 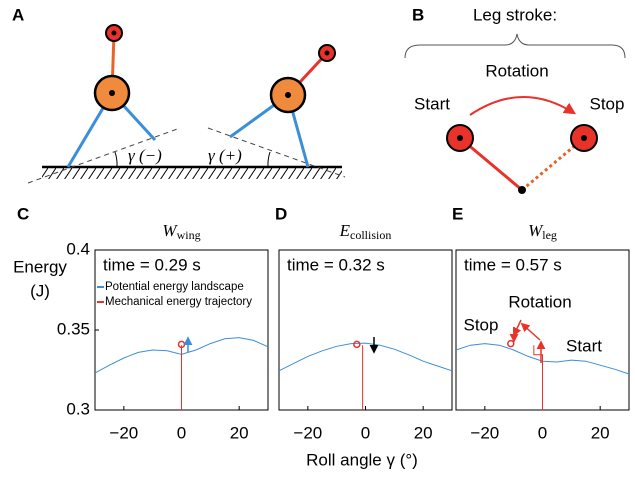 I want to click on panel-letter: B, so click(x=418, y=14).